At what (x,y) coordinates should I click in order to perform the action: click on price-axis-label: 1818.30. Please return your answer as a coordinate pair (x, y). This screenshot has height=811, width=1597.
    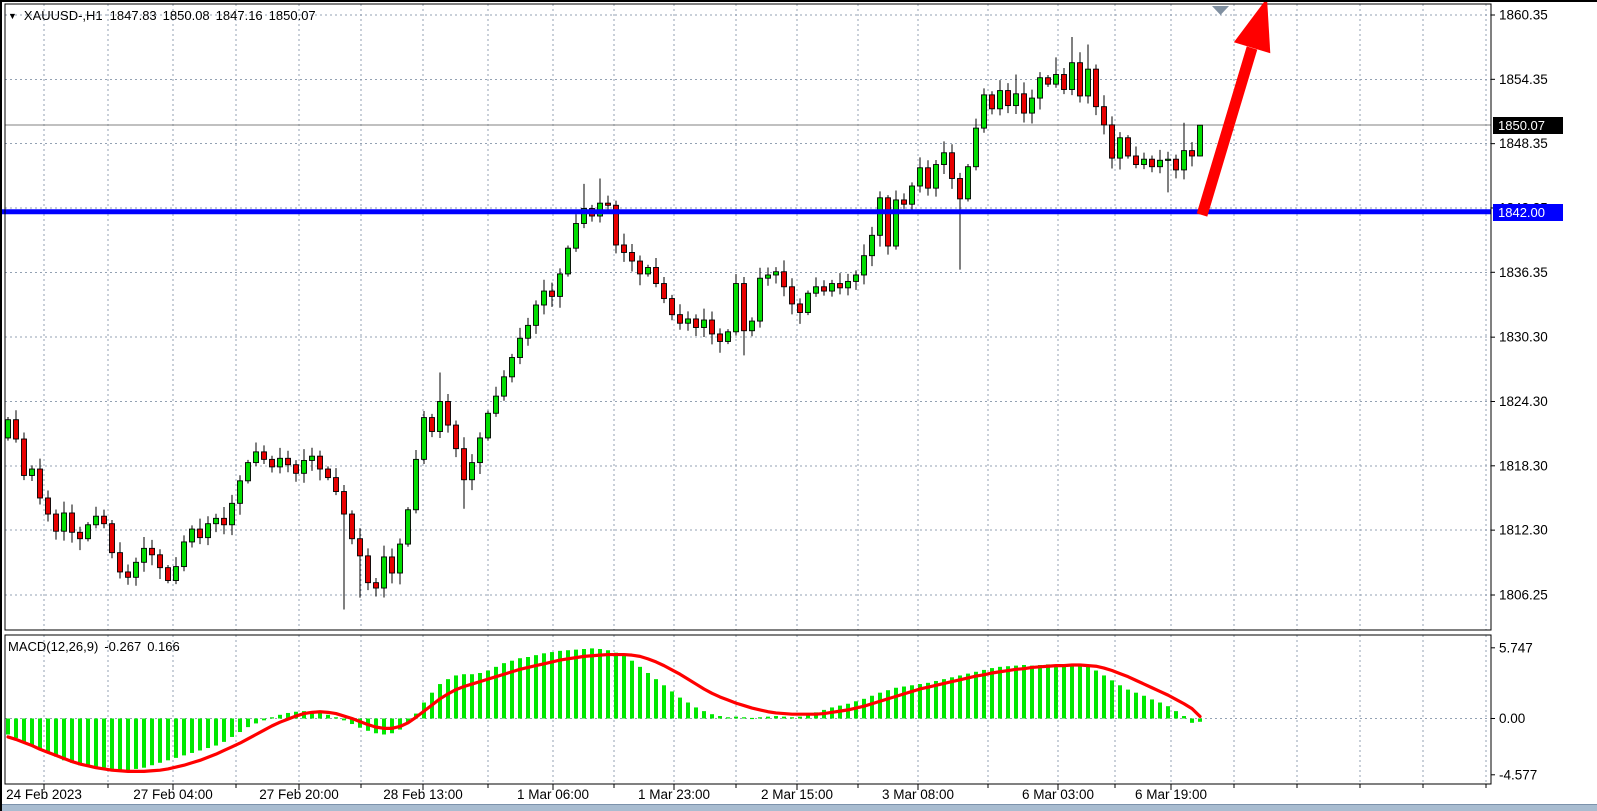
    Looking at the image, I should click on (1523, 465).